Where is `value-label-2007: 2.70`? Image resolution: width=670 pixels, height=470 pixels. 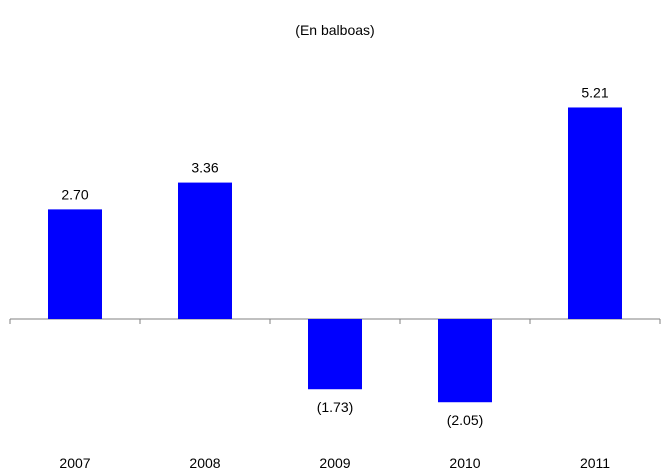 value-label-2007: 2.70 is located at coordinates (74, 194).